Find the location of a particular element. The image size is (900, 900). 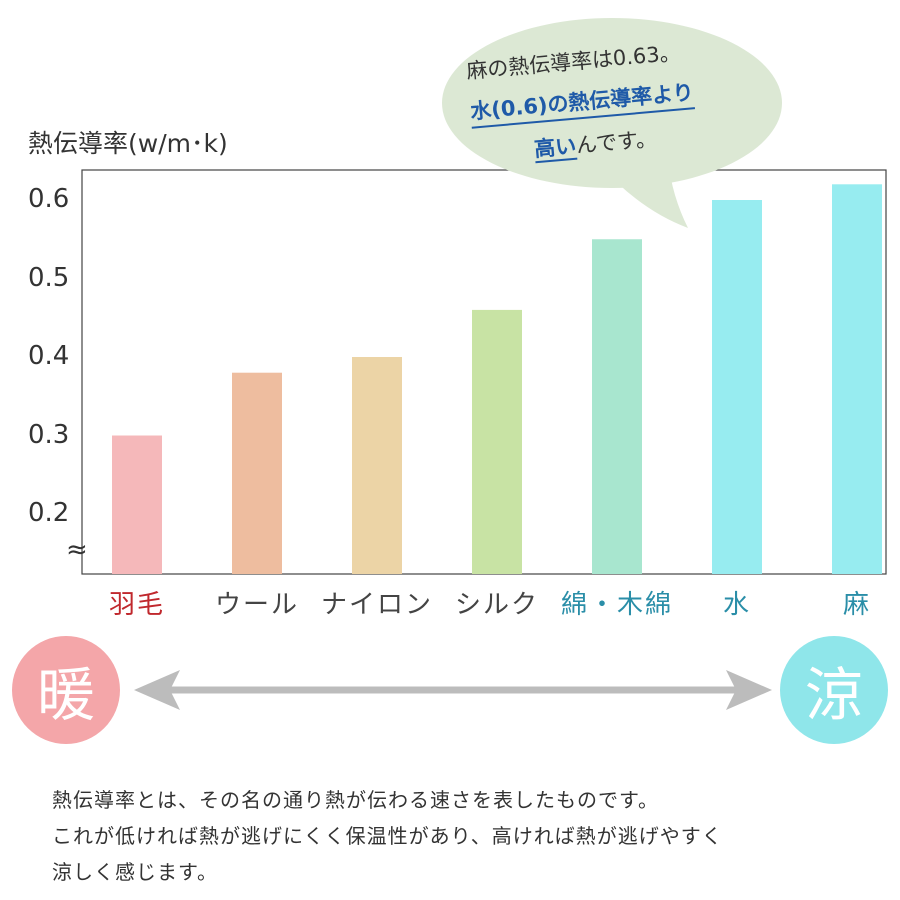

warm-cool-arrow is located at coordinates (453, 690).